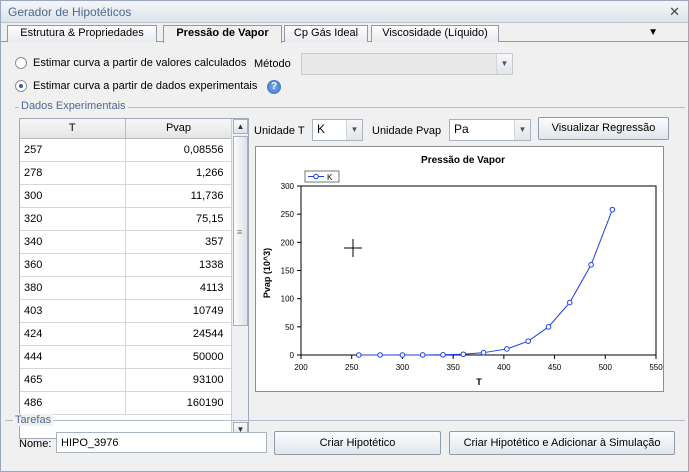 This screenshot has height=472, width=689. What do you see at coordinates (73, 265) in the screenshot?
I see `cell-t: 360` at bounding box center [73, 265].